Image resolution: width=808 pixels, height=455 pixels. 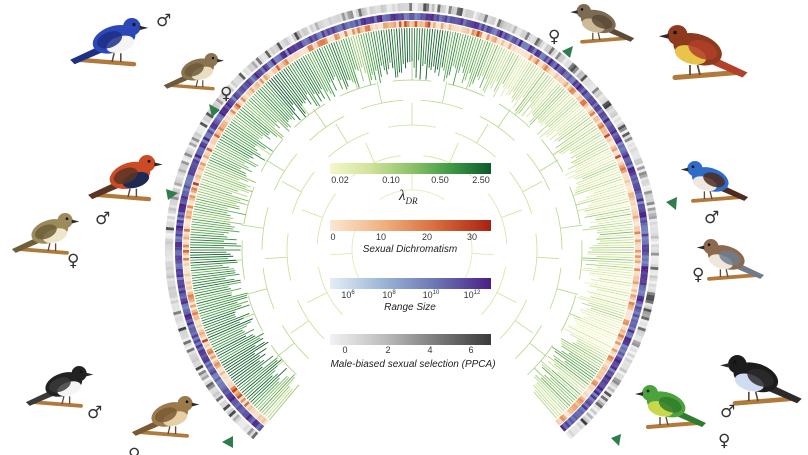 I want to click on clade-marker-icon, so click(x=616, y=440).